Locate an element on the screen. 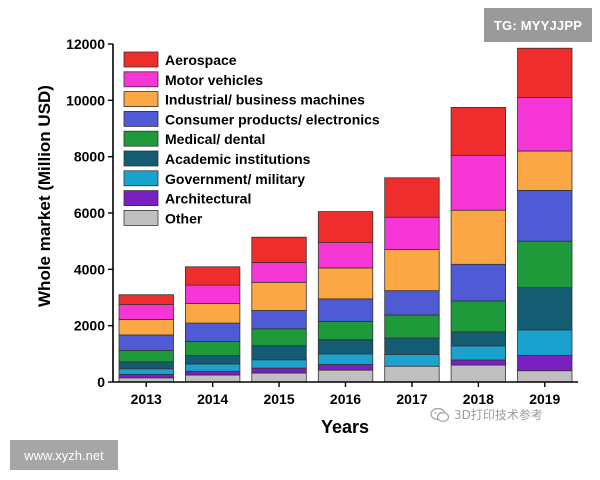 The height and width of the screenshot is (480, 600). legend-label-6: Government/ military is located at coordinates (235, 179).